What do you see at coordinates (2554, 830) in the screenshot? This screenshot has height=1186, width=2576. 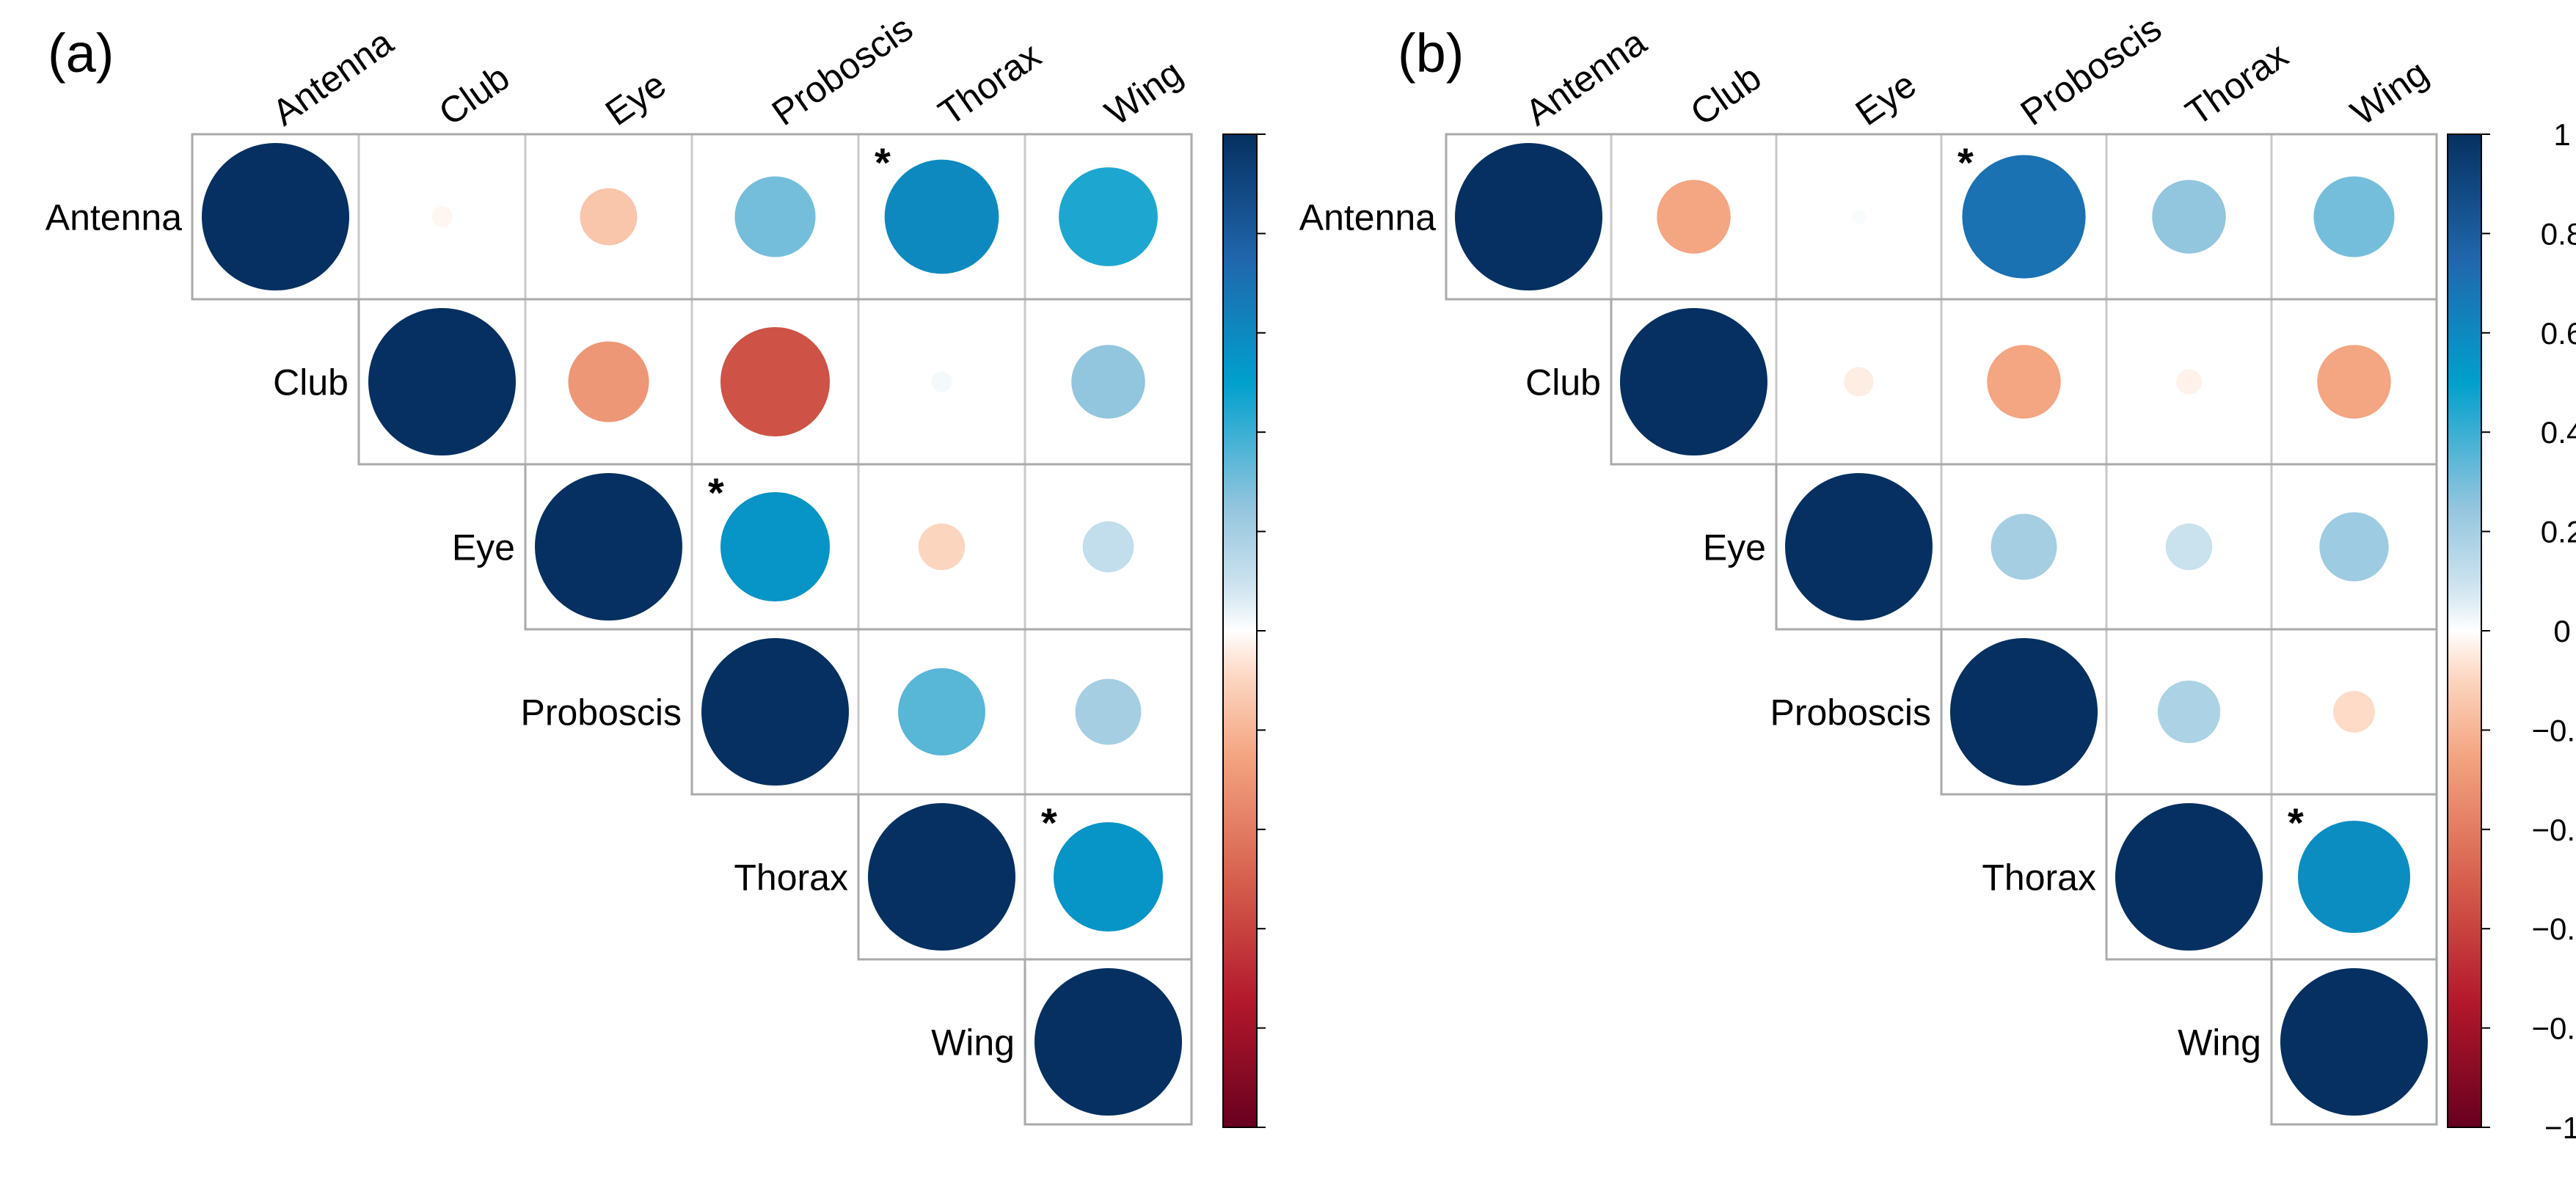 I see `colorbar-tick-label: −0.4` at bounding box center [2554, 830].